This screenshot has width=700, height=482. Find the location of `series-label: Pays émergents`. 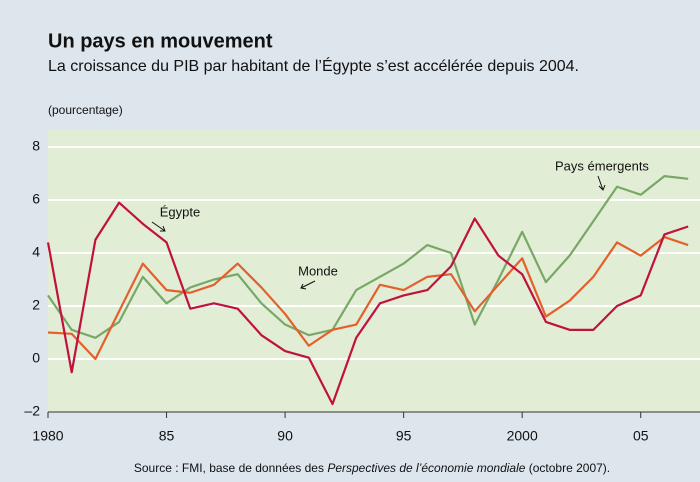

series-label: Pays émergents is located at coordinates (602, 165).